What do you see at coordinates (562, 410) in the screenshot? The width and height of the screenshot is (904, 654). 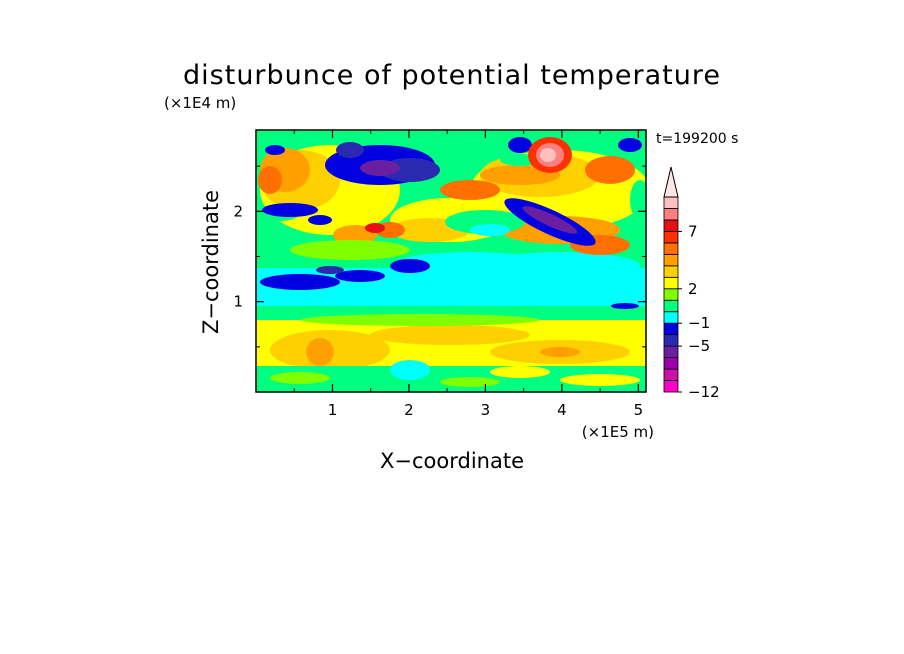 I see `x-tick-label: 4` at bounding box center [562, 410].